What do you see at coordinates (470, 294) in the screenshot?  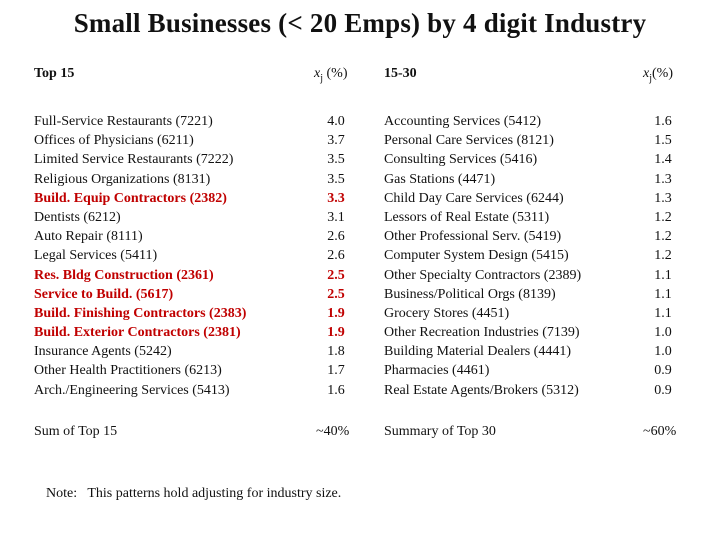 I see `industry-name: Business/Political Orgs (8139)` at bounding box center [470, 294].